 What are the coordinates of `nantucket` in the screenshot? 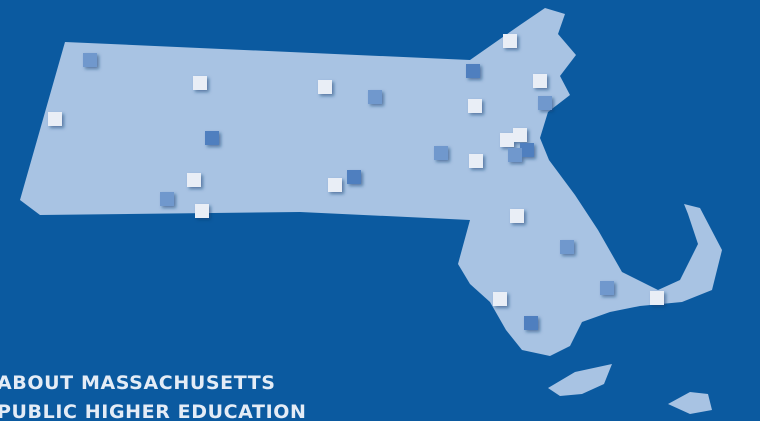 It's located at (690, 403).